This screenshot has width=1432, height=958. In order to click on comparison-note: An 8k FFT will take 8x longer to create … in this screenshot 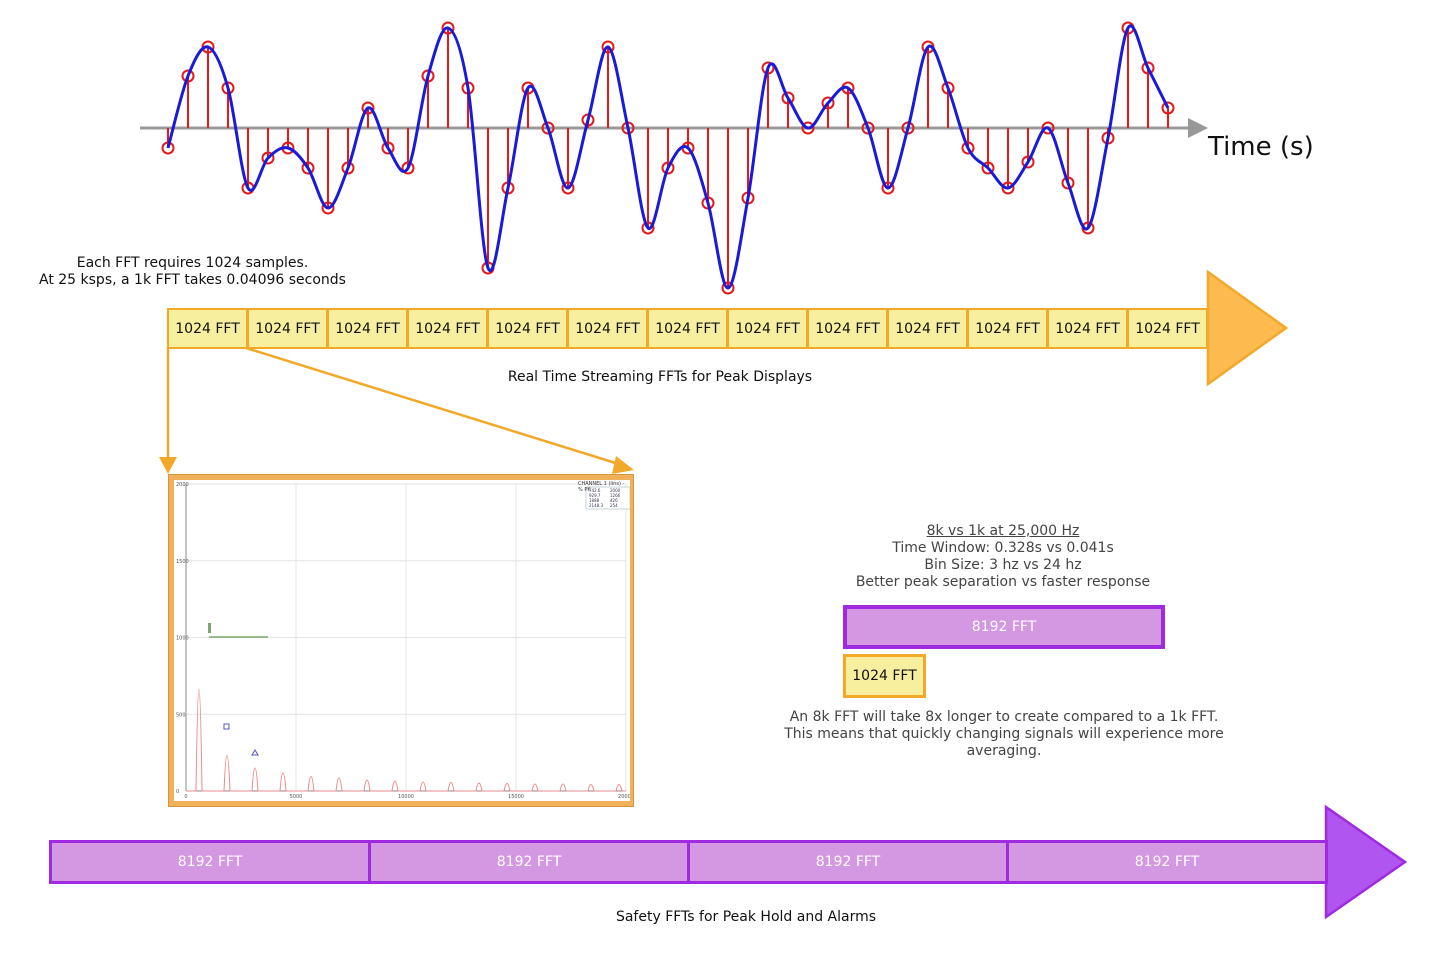, I will do `click(1004, 734)`.